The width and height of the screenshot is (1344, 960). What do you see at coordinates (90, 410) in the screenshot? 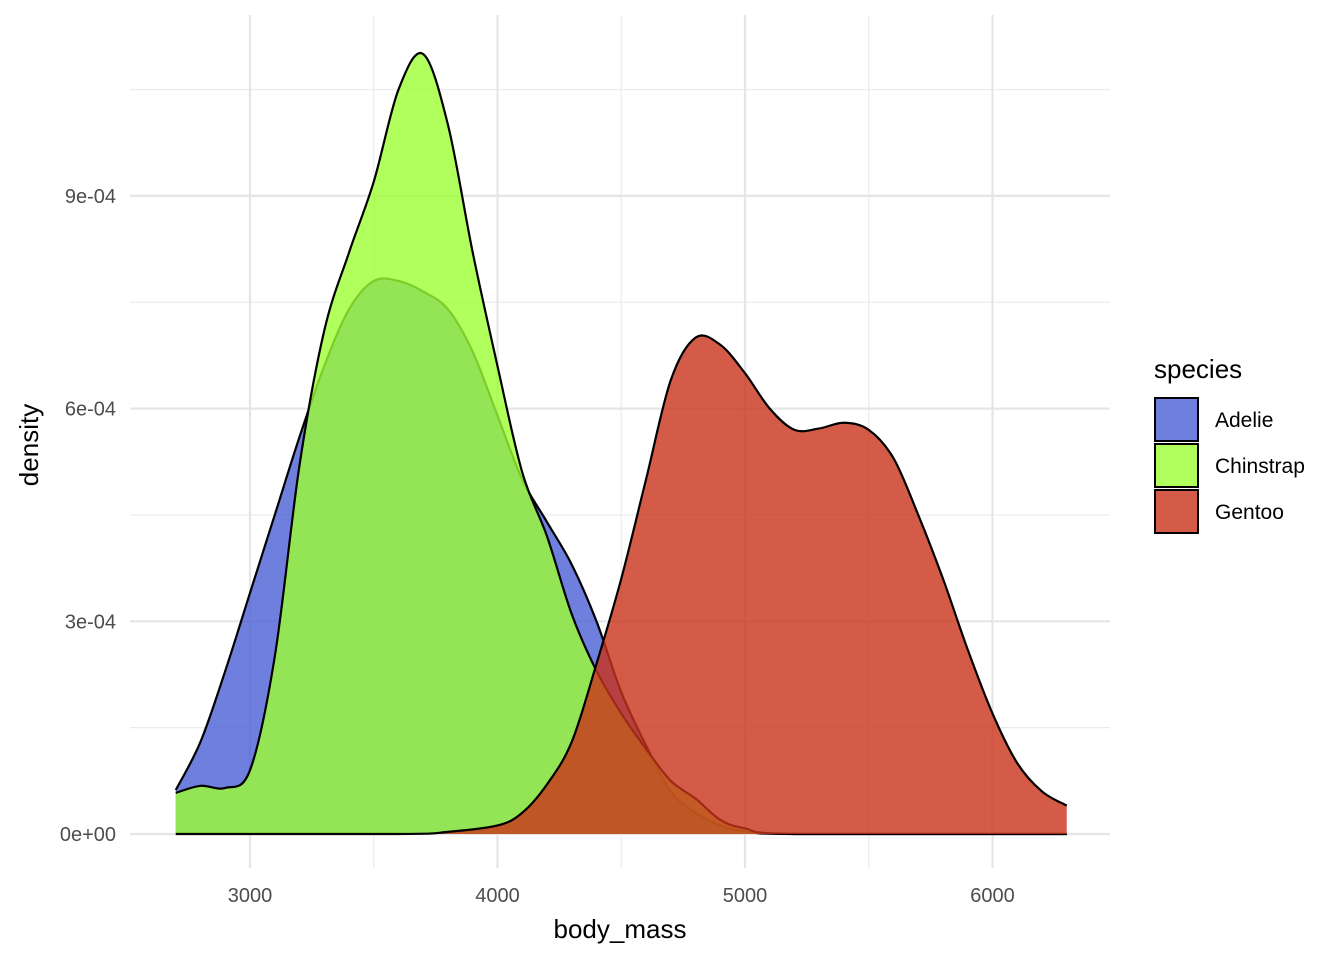
I see `y-tick-label: 6e-04` at bounding box center [90, 410].